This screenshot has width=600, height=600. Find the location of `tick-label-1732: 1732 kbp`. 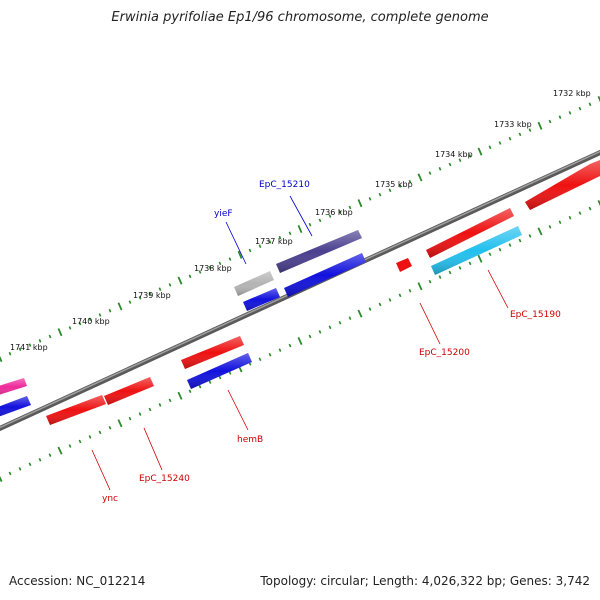

tick-label-1732: 1732 kbp is located at coordinates (572, 93).